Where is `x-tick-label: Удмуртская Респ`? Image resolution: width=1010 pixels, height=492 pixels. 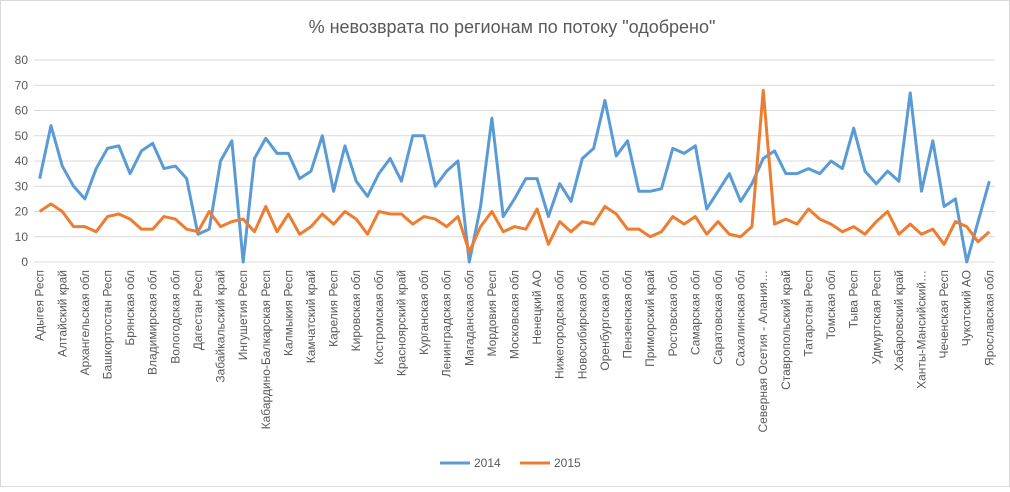 x-tick-label: Удмуртская Респ is located at coordinates (876, 317).